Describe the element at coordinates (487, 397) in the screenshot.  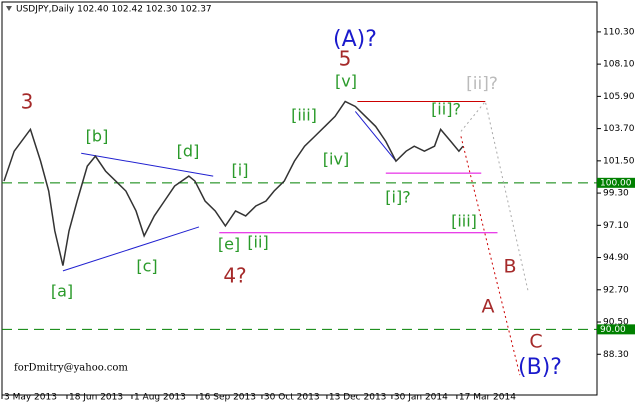
I see `x-tick-label: 17 Mar 2014` at that location.